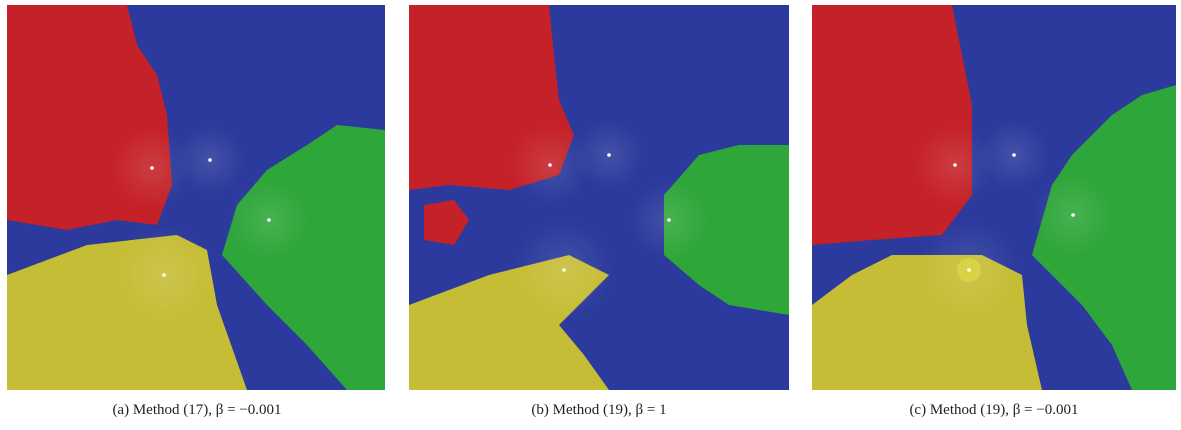 The width and height of the screenshot is (1181, 430). I want to click on caption: (b) Method (19), β = 1, so click(598, 410).